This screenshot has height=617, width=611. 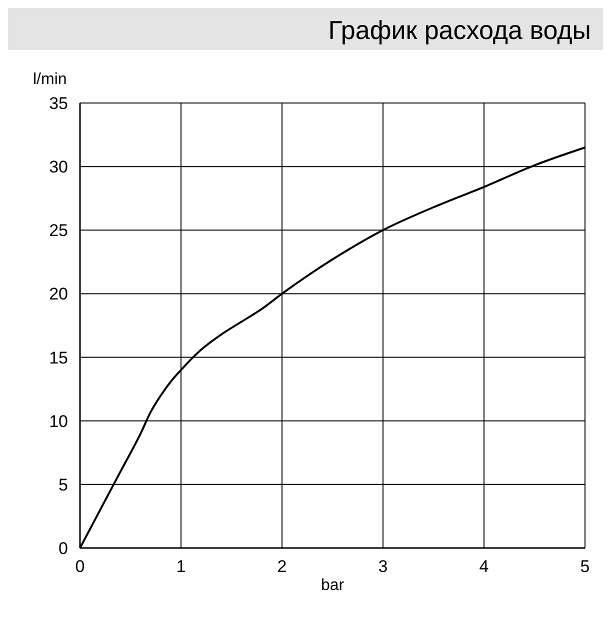 I want to click on y-tick-label: 30, so click(x=58, y=167).